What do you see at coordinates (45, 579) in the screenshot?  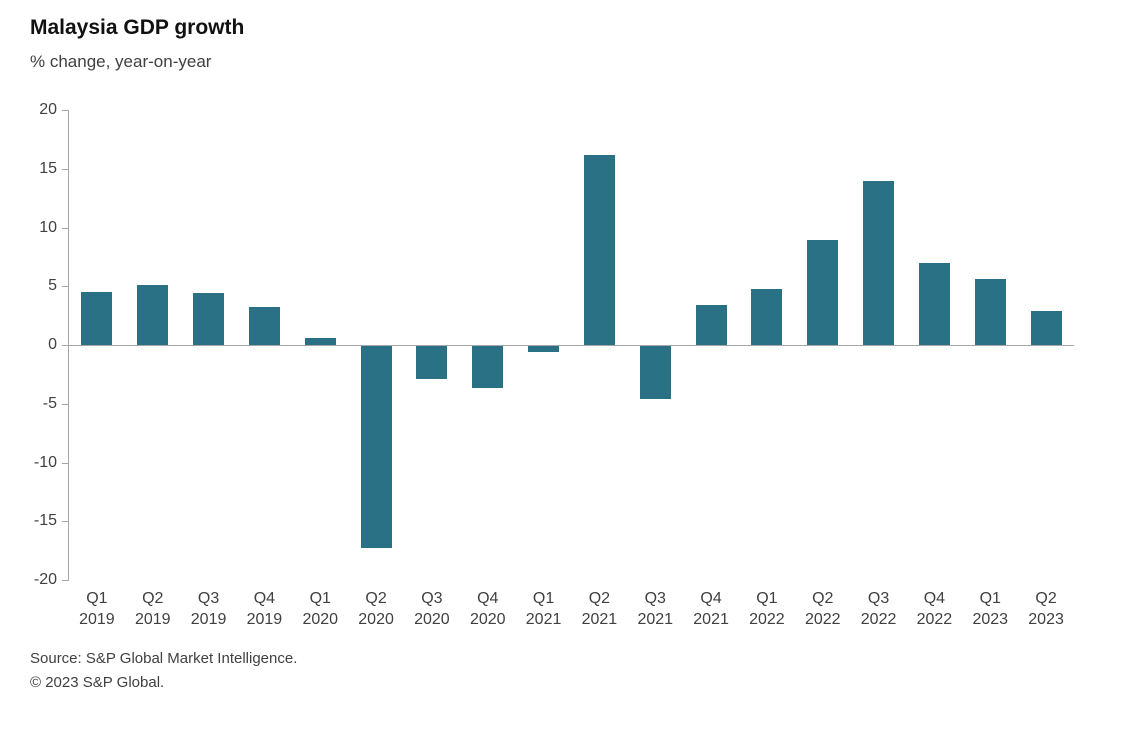 I see `y-tick-label: -20` at bounding box center [45, 579].